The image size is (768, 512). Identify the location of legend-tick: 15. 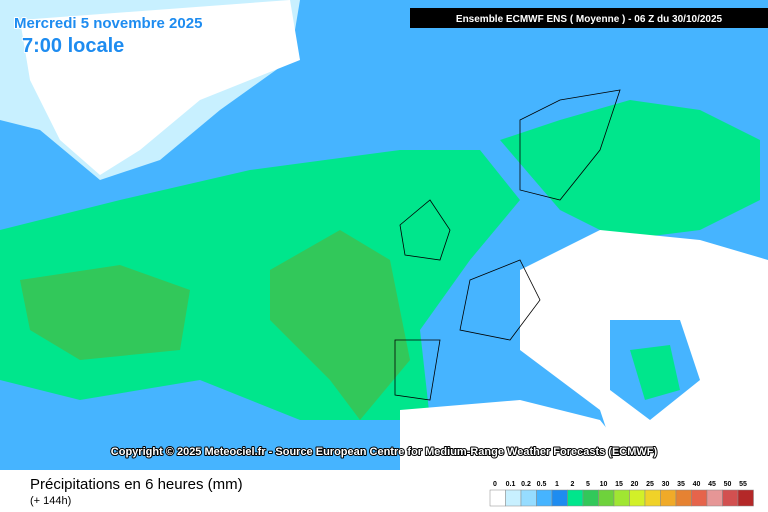
(619, 484).